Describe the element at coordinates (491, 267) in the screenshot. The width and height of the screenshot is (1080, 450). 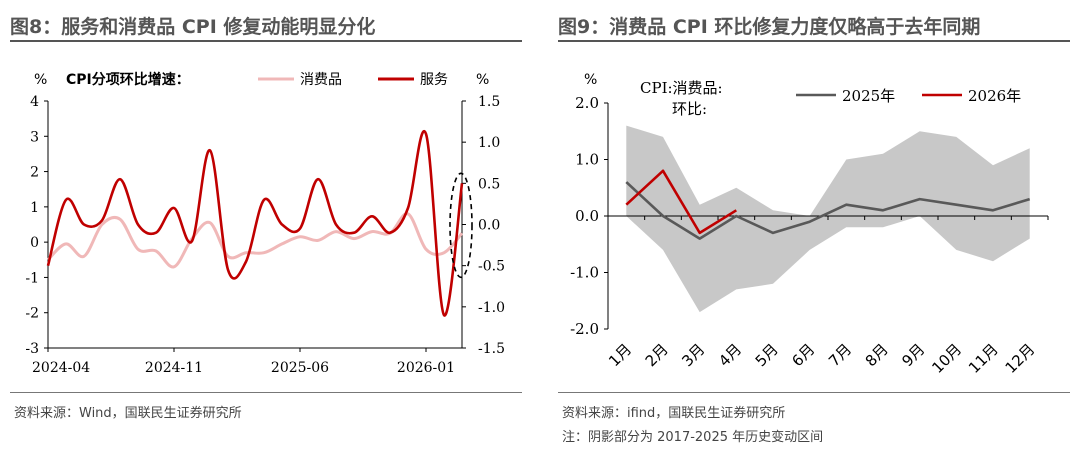
I see `right-y-tick-label: -0.5` at that location.